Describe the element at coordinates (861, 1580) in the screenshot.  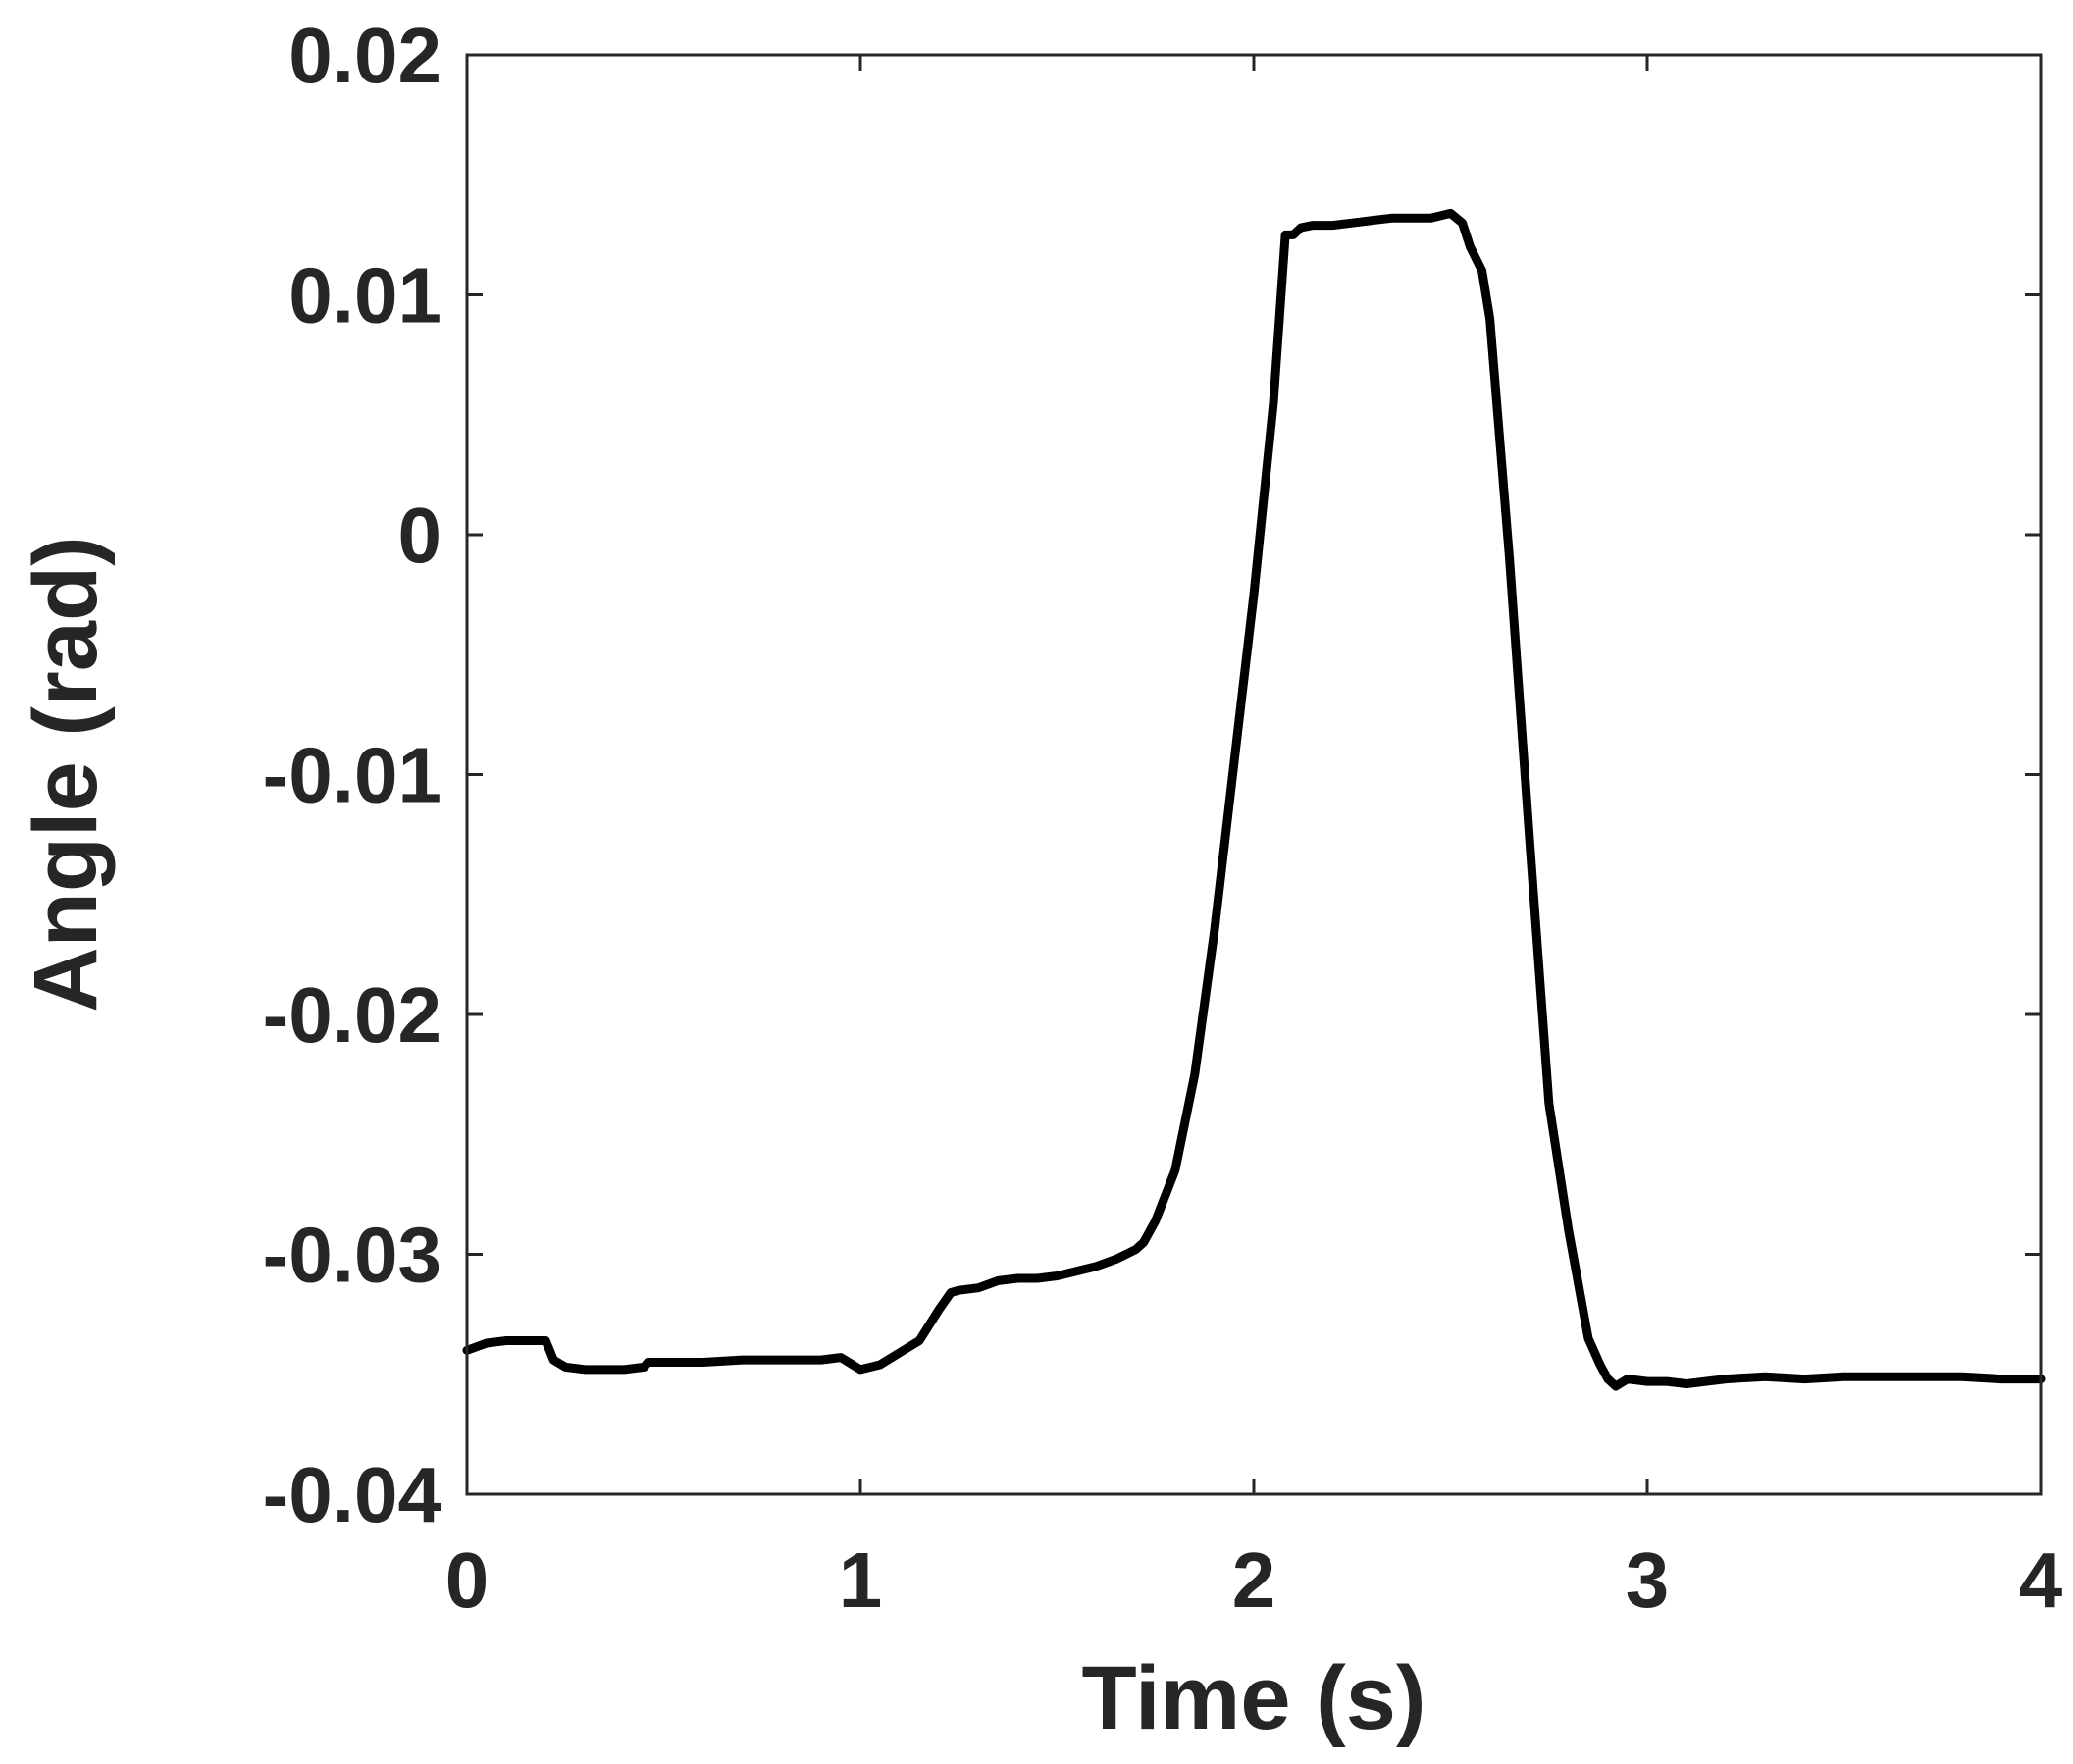
I see `x-tick-label: 1` at that location.